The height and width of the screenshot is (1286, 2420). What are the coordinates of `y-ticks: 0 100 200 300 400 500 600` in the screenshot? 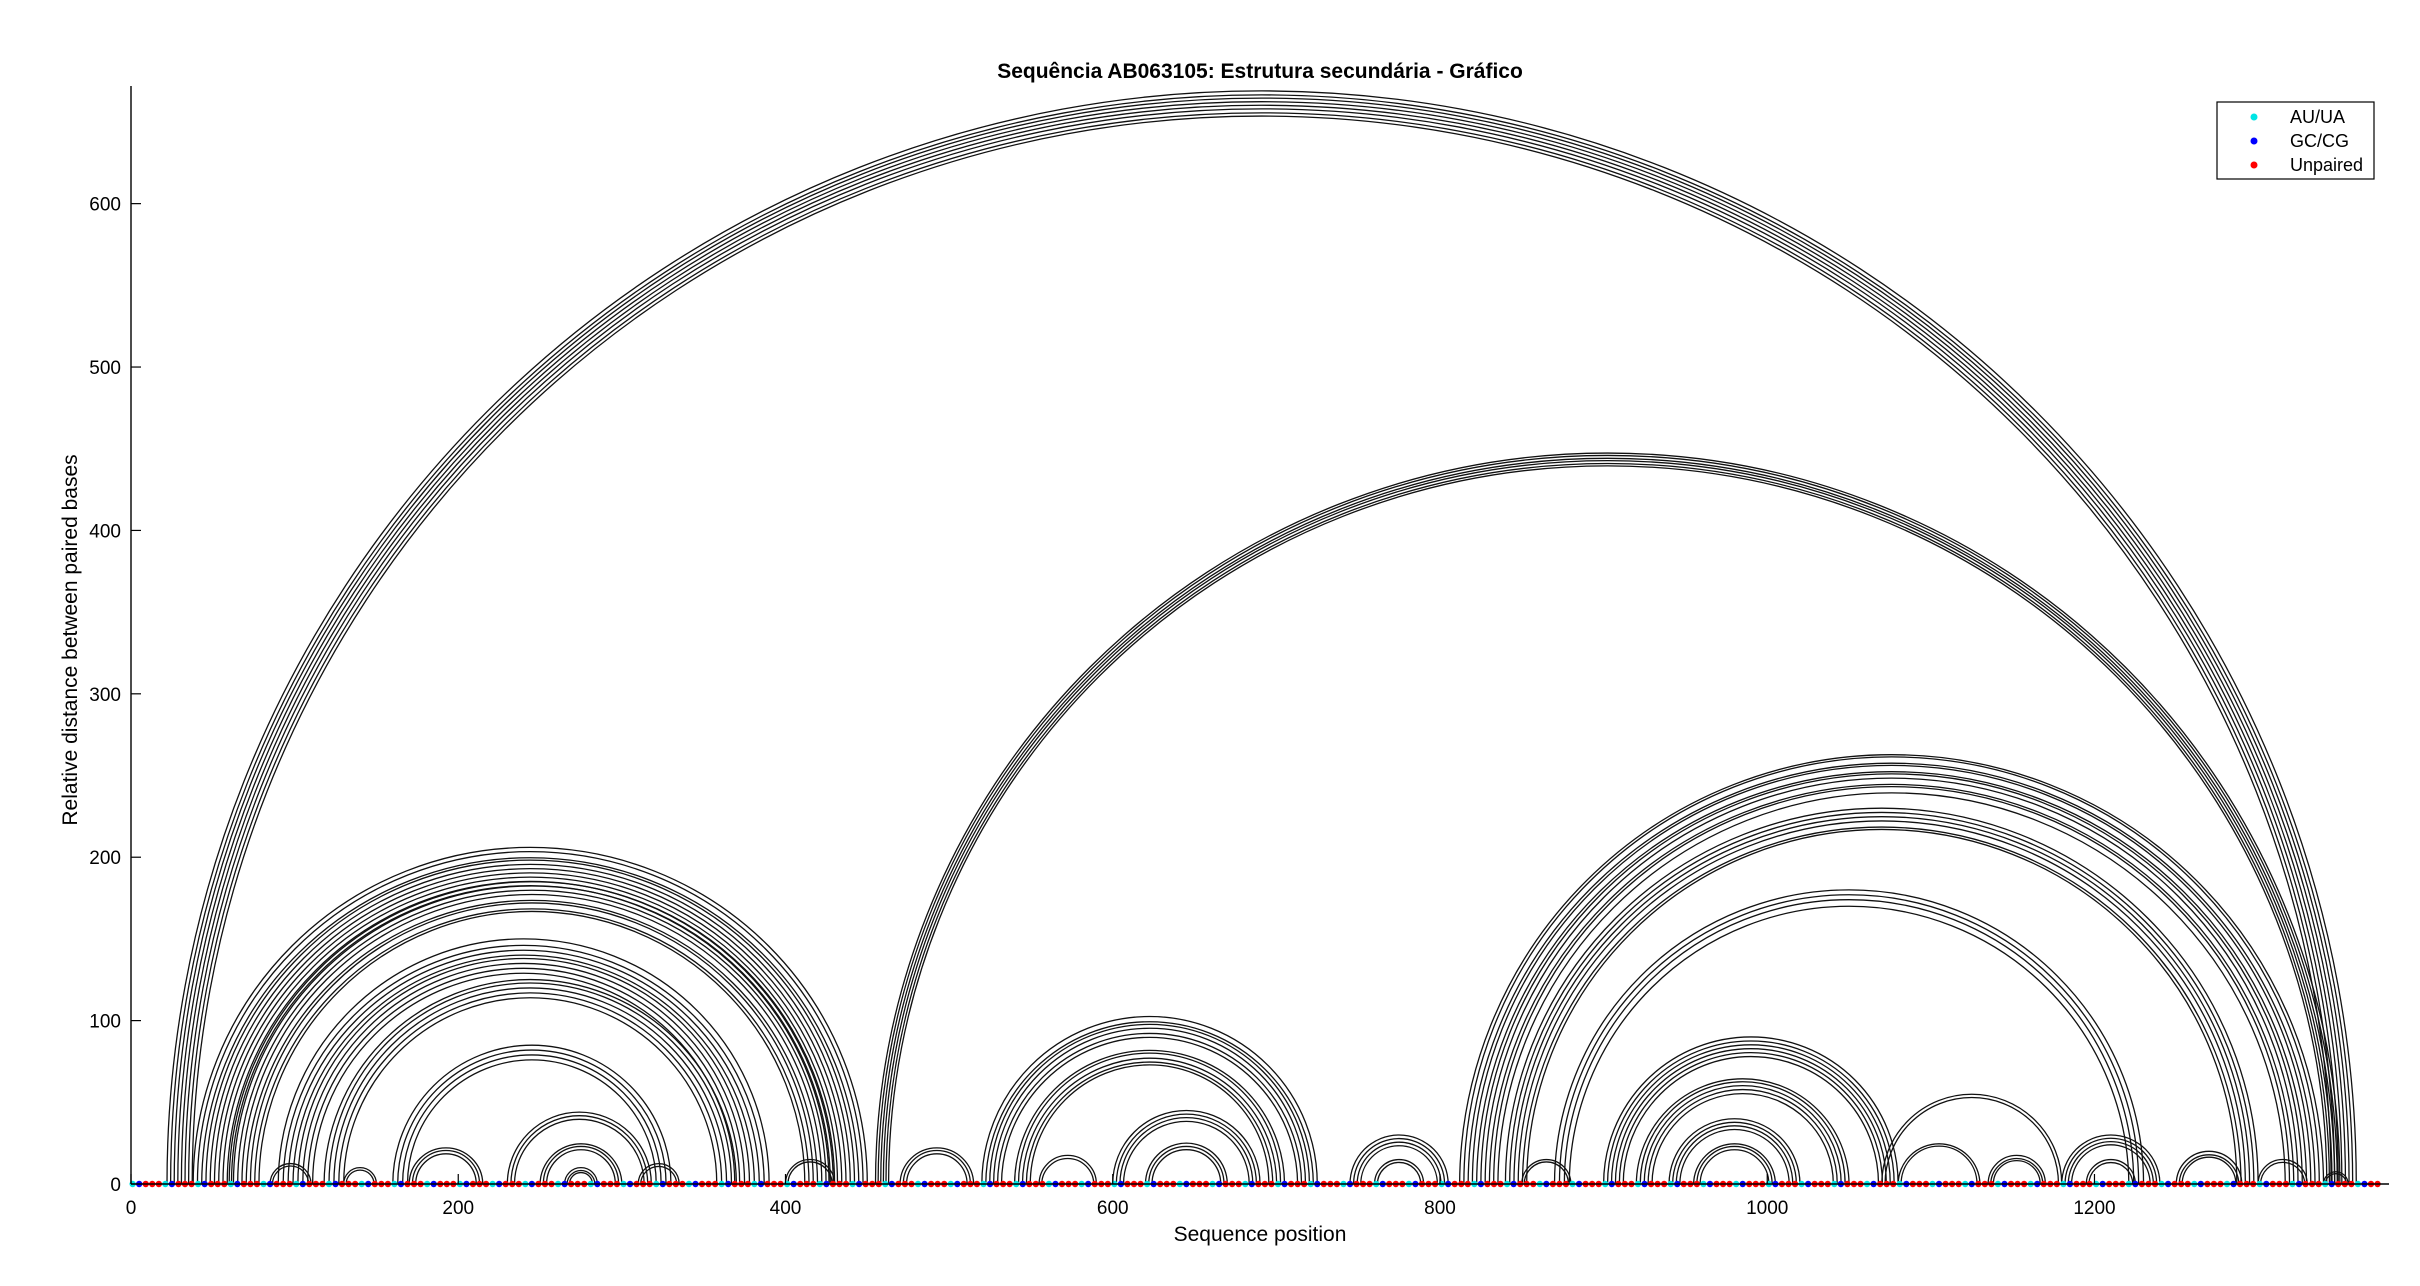 It's located at (115, 695).